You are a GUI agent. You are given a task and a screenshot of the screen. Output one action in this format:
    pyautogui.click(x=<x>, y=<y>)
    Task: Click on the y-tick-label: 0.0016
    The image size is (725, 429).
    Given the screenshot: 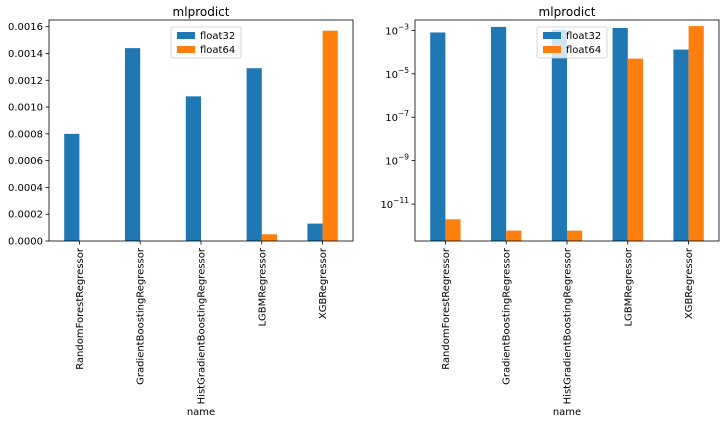 What is the action you would take?
    pyautogui.click(x=25, y=27)
    